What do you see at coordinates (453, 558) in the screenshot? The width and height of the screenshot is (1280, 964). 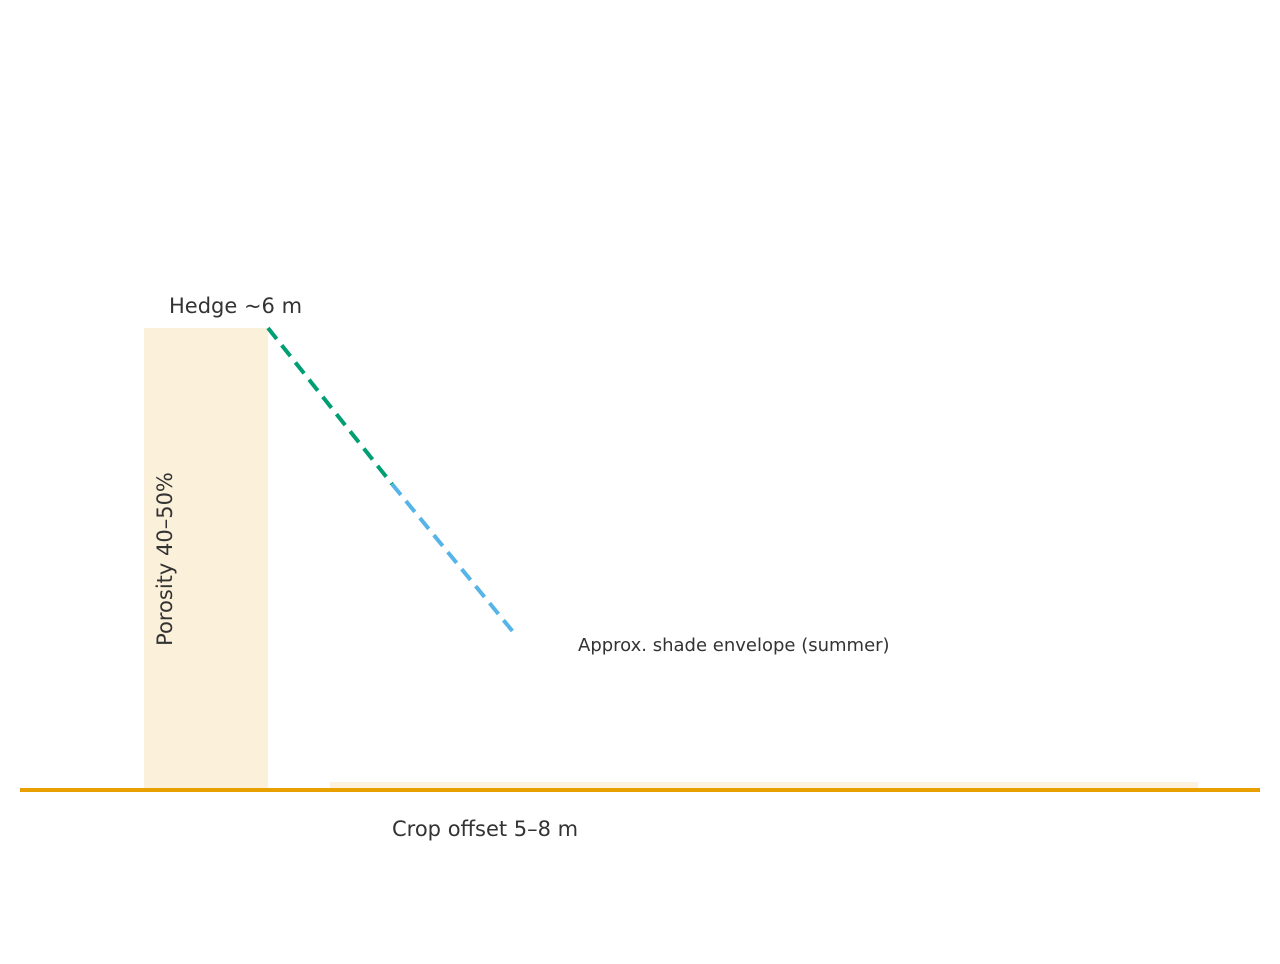 I see `shade-envelope-line-lower` at bounding box center [453, 558].